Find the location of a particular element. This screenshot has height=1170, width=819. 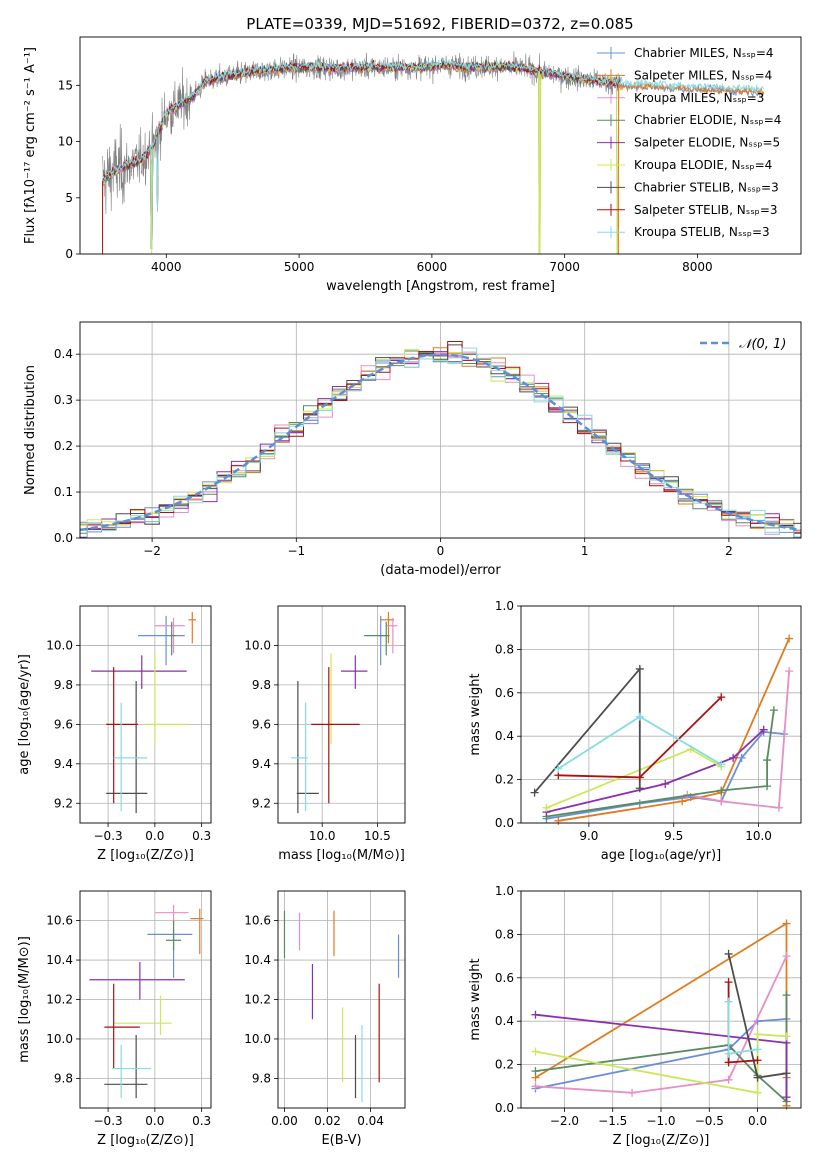

model-spectrum-kr_stelib is located at coordinates (433, 153).